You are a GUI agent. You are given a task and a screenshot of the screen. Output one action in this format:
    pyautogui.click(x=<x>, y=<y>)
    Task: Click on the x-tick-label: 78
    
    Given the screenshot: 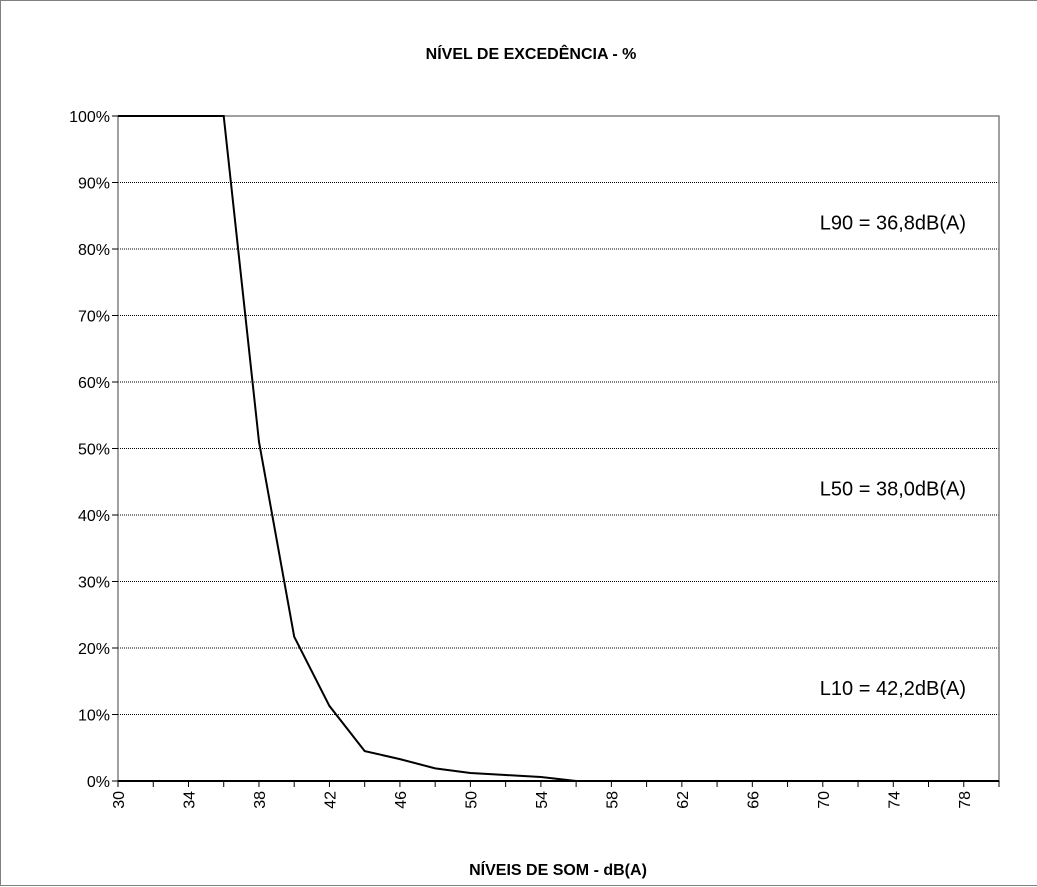 What is the action you would take?
    pyautogui.click(x=965, y=800)
    